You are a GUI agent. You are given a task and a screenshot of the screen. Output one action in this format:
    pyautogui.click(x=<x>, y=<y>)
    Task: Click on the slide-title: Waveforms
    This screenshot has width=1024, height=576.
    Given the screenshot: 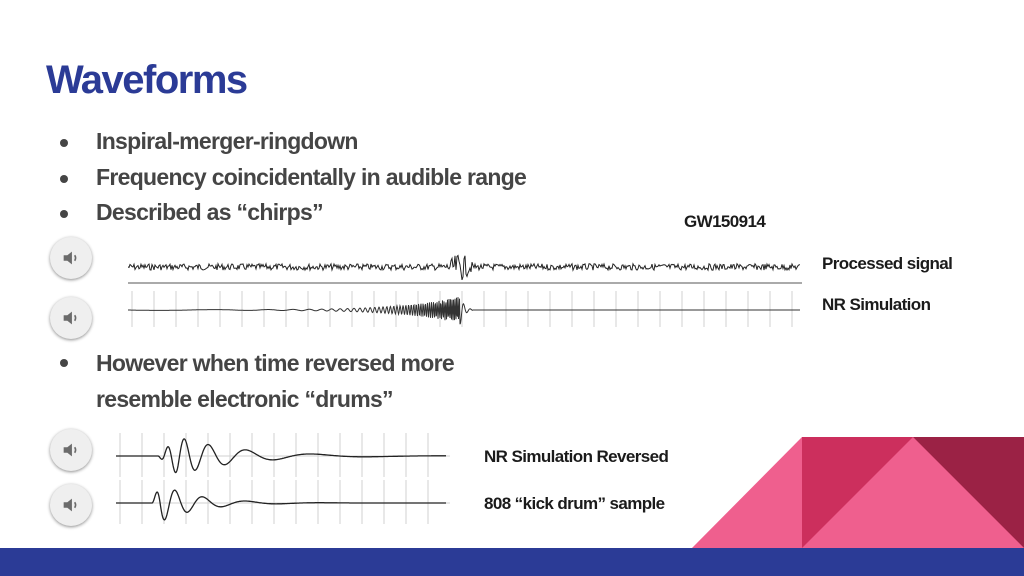 What is the action you would take?
    pyautogui.click(x=147, y=80)
    